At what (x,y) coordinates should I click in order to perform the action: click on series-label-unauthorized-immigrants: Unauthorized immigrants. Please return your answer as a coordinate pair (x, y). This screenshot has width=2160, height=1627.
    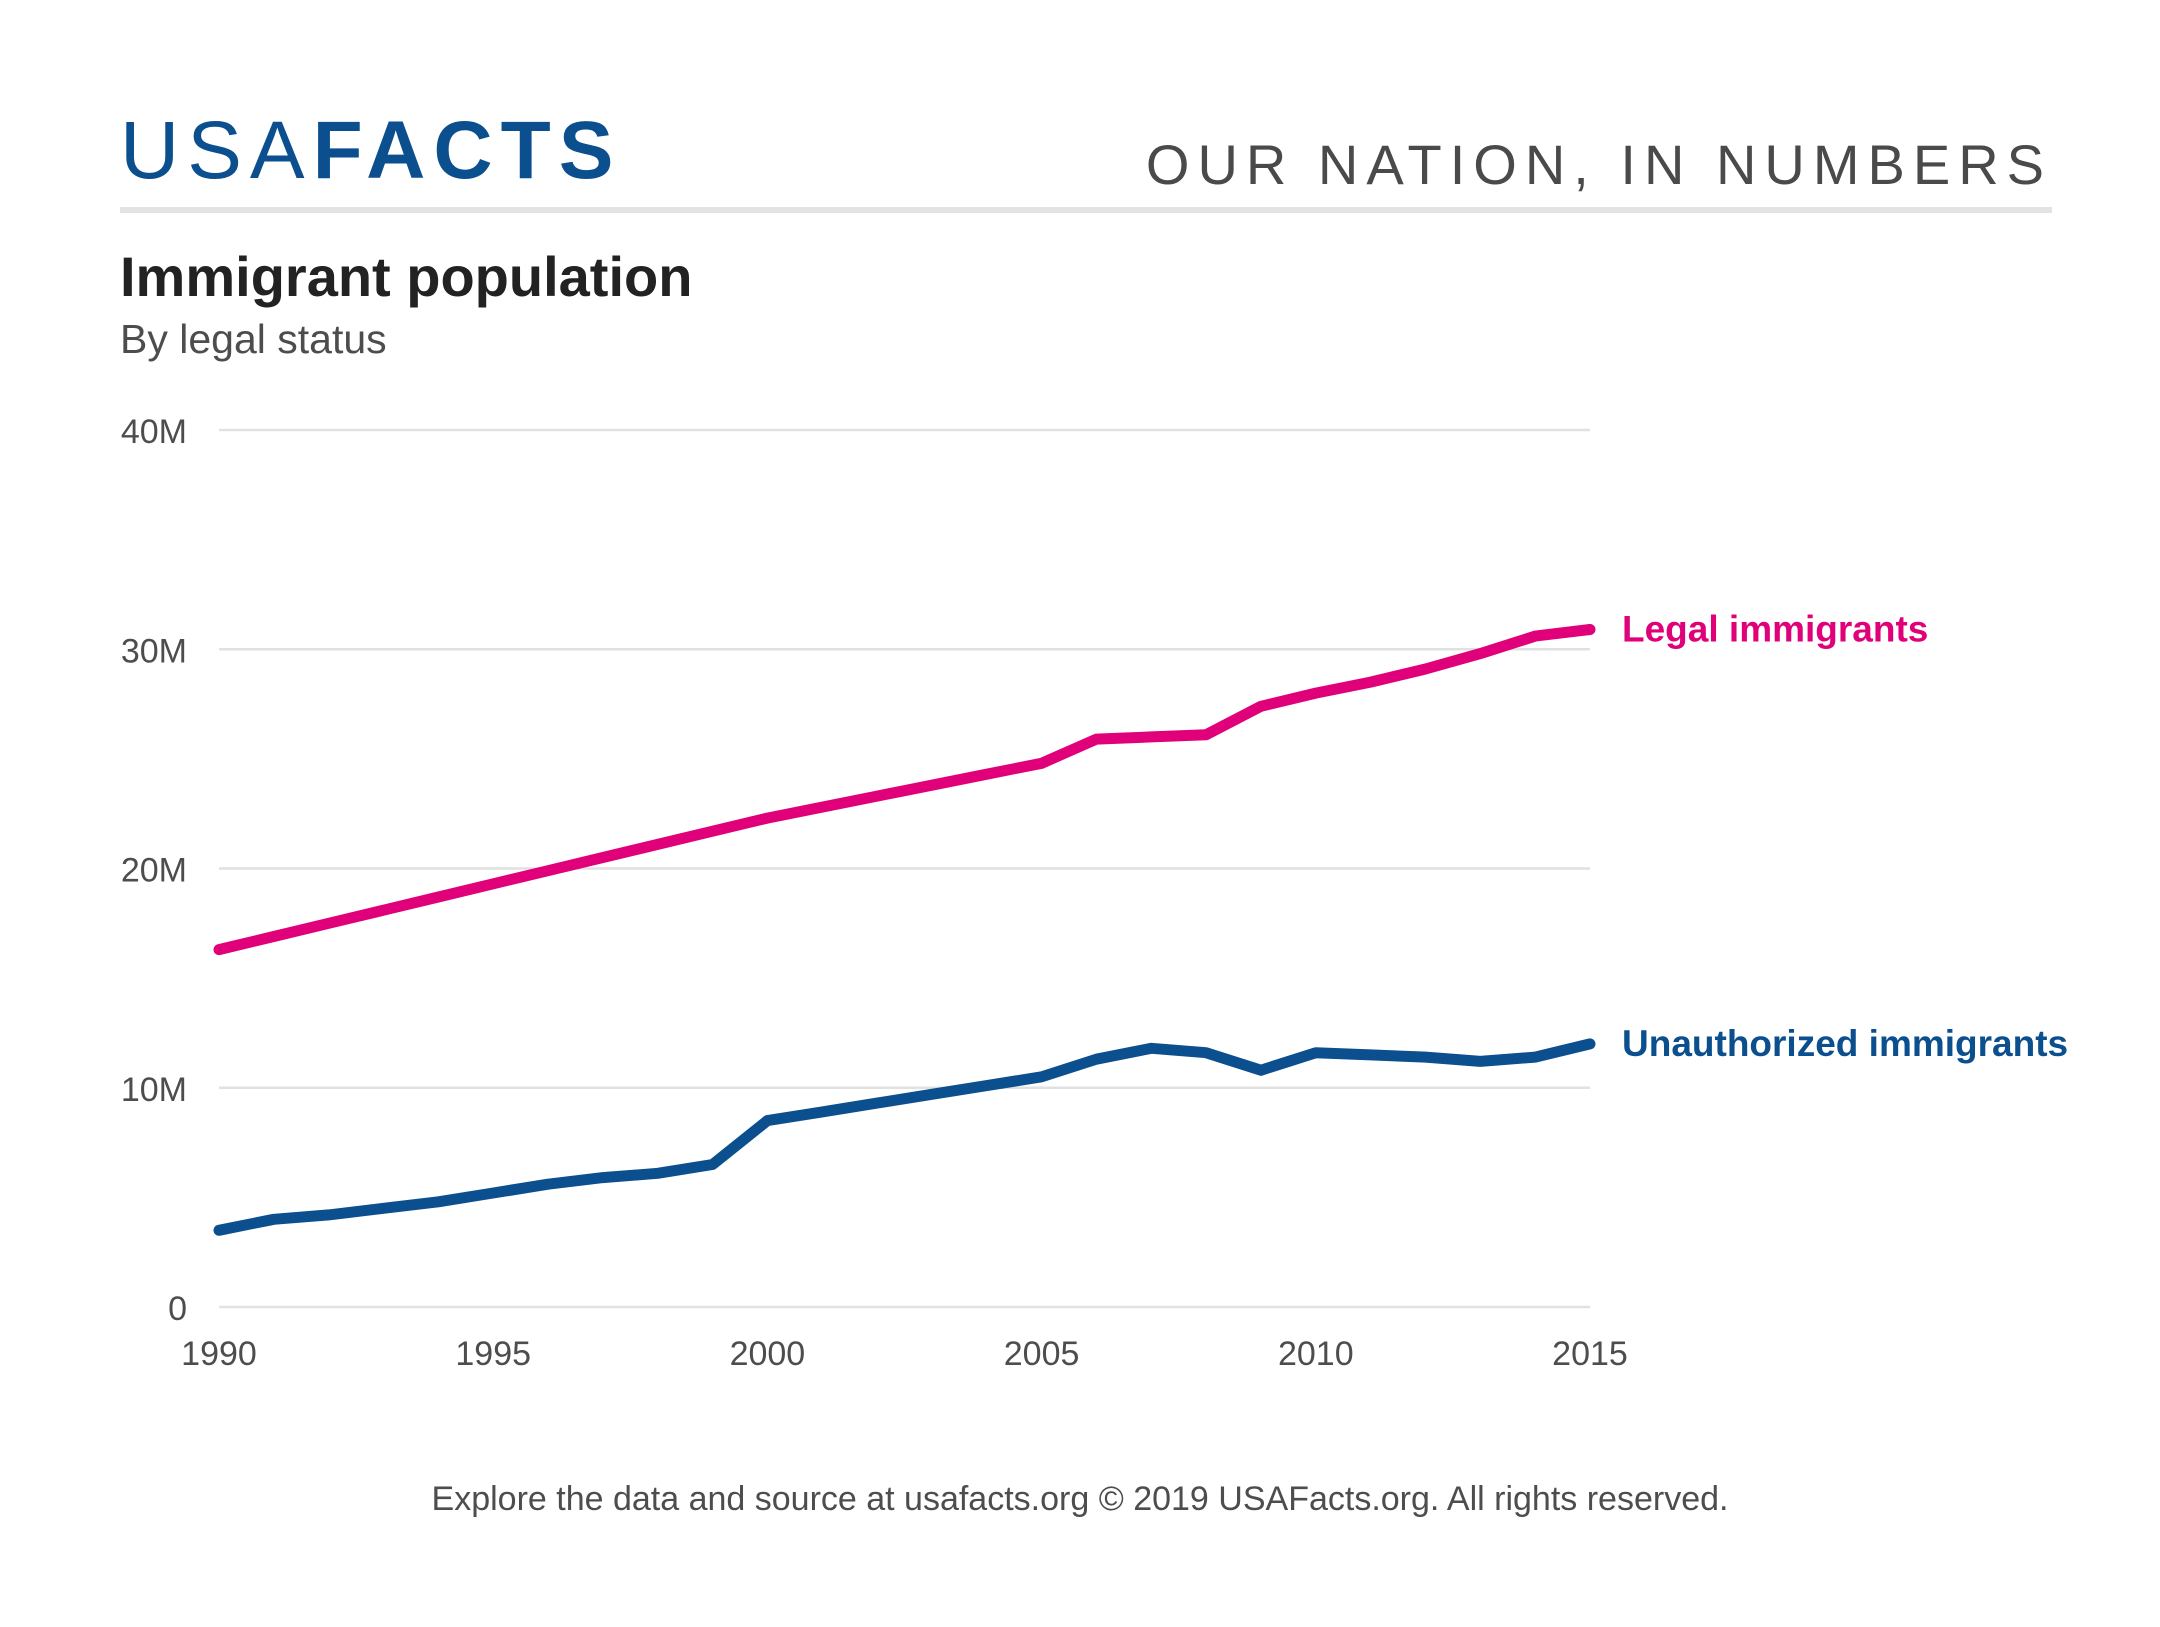
    Looking at the image, I should click on (1845, 1043).